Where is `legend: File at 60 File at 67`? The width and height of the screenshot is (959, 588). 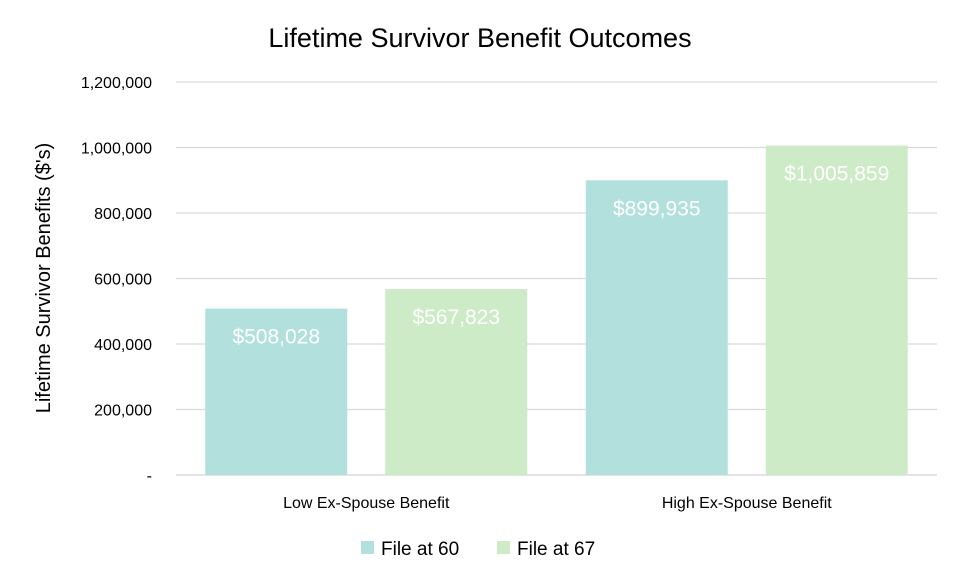 legend: File at 60 File at 67 is located at coordinates (478, 549).